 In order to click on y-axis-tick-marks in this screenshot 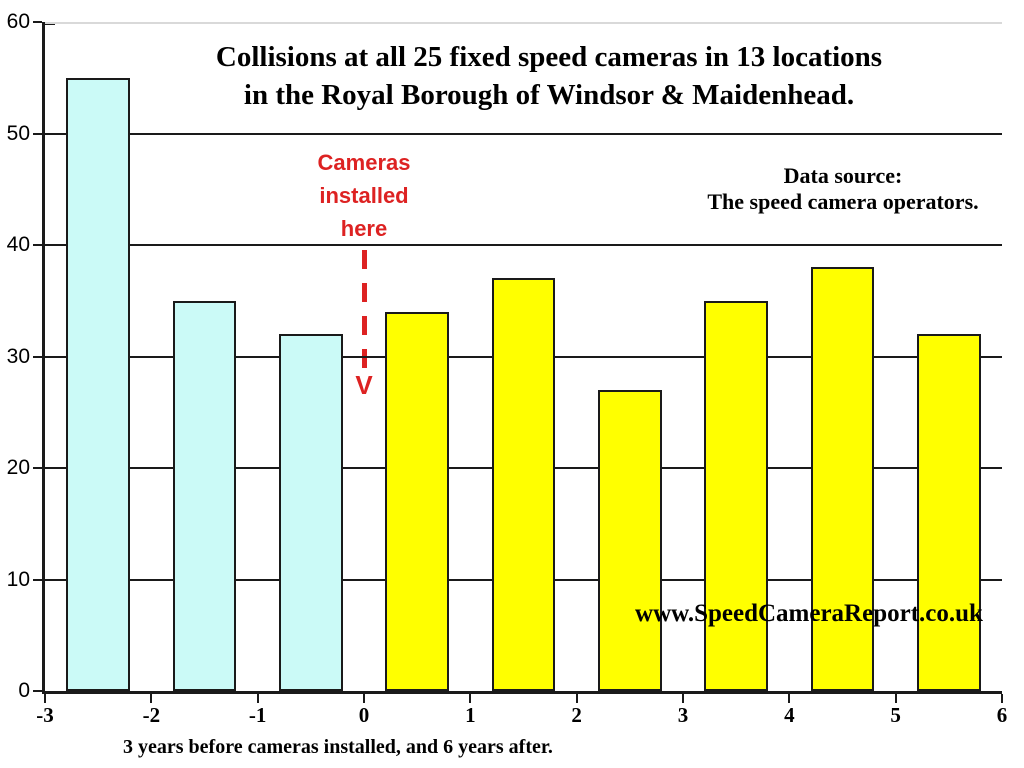, I will do `click(37, 356)`.